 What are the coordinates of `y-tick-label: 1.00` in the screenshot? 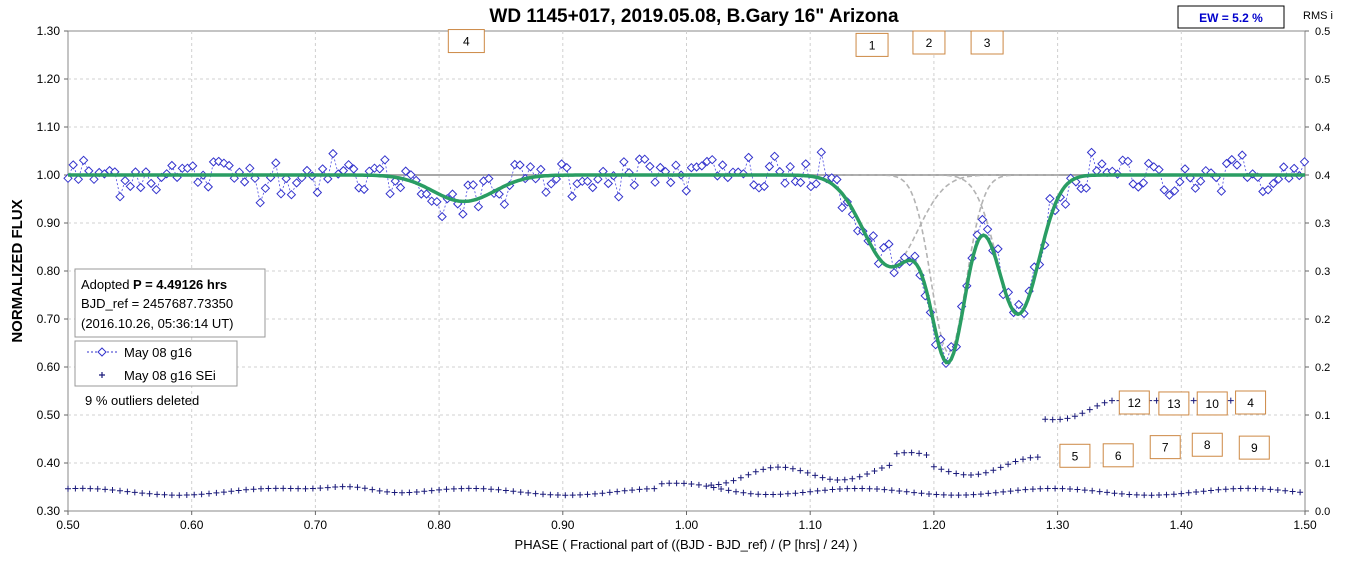 It's located at (49, 175).